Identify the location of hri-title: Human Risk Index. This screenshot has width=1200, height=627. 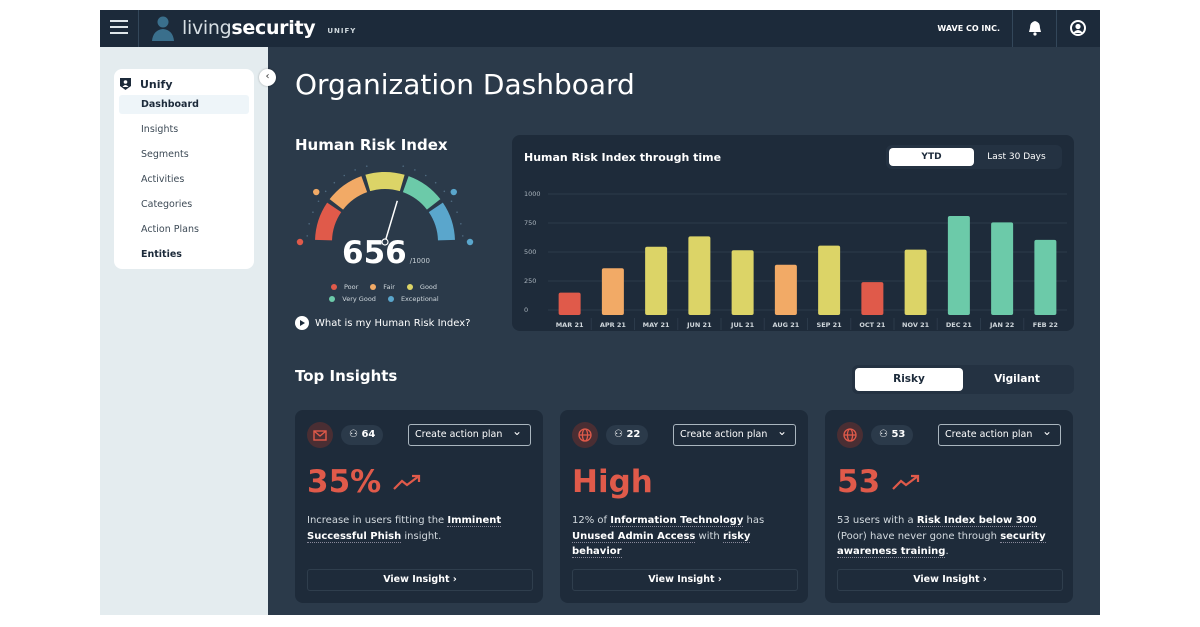
(371, 145).